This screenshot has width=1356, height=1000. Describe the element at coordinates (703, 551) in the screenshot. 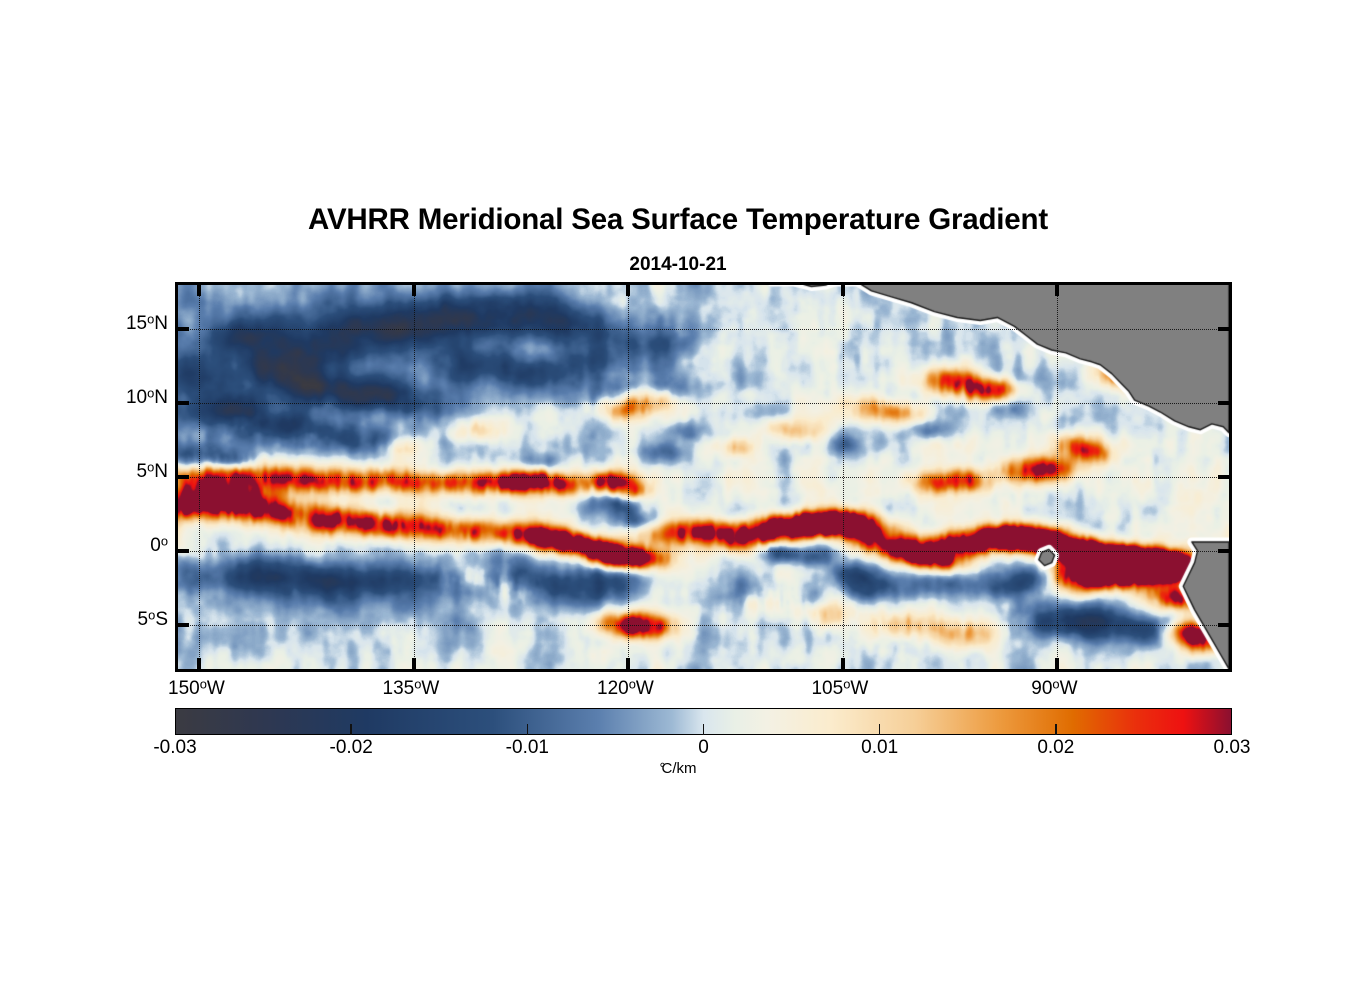

I see `gridline-lat-0°` at that location.